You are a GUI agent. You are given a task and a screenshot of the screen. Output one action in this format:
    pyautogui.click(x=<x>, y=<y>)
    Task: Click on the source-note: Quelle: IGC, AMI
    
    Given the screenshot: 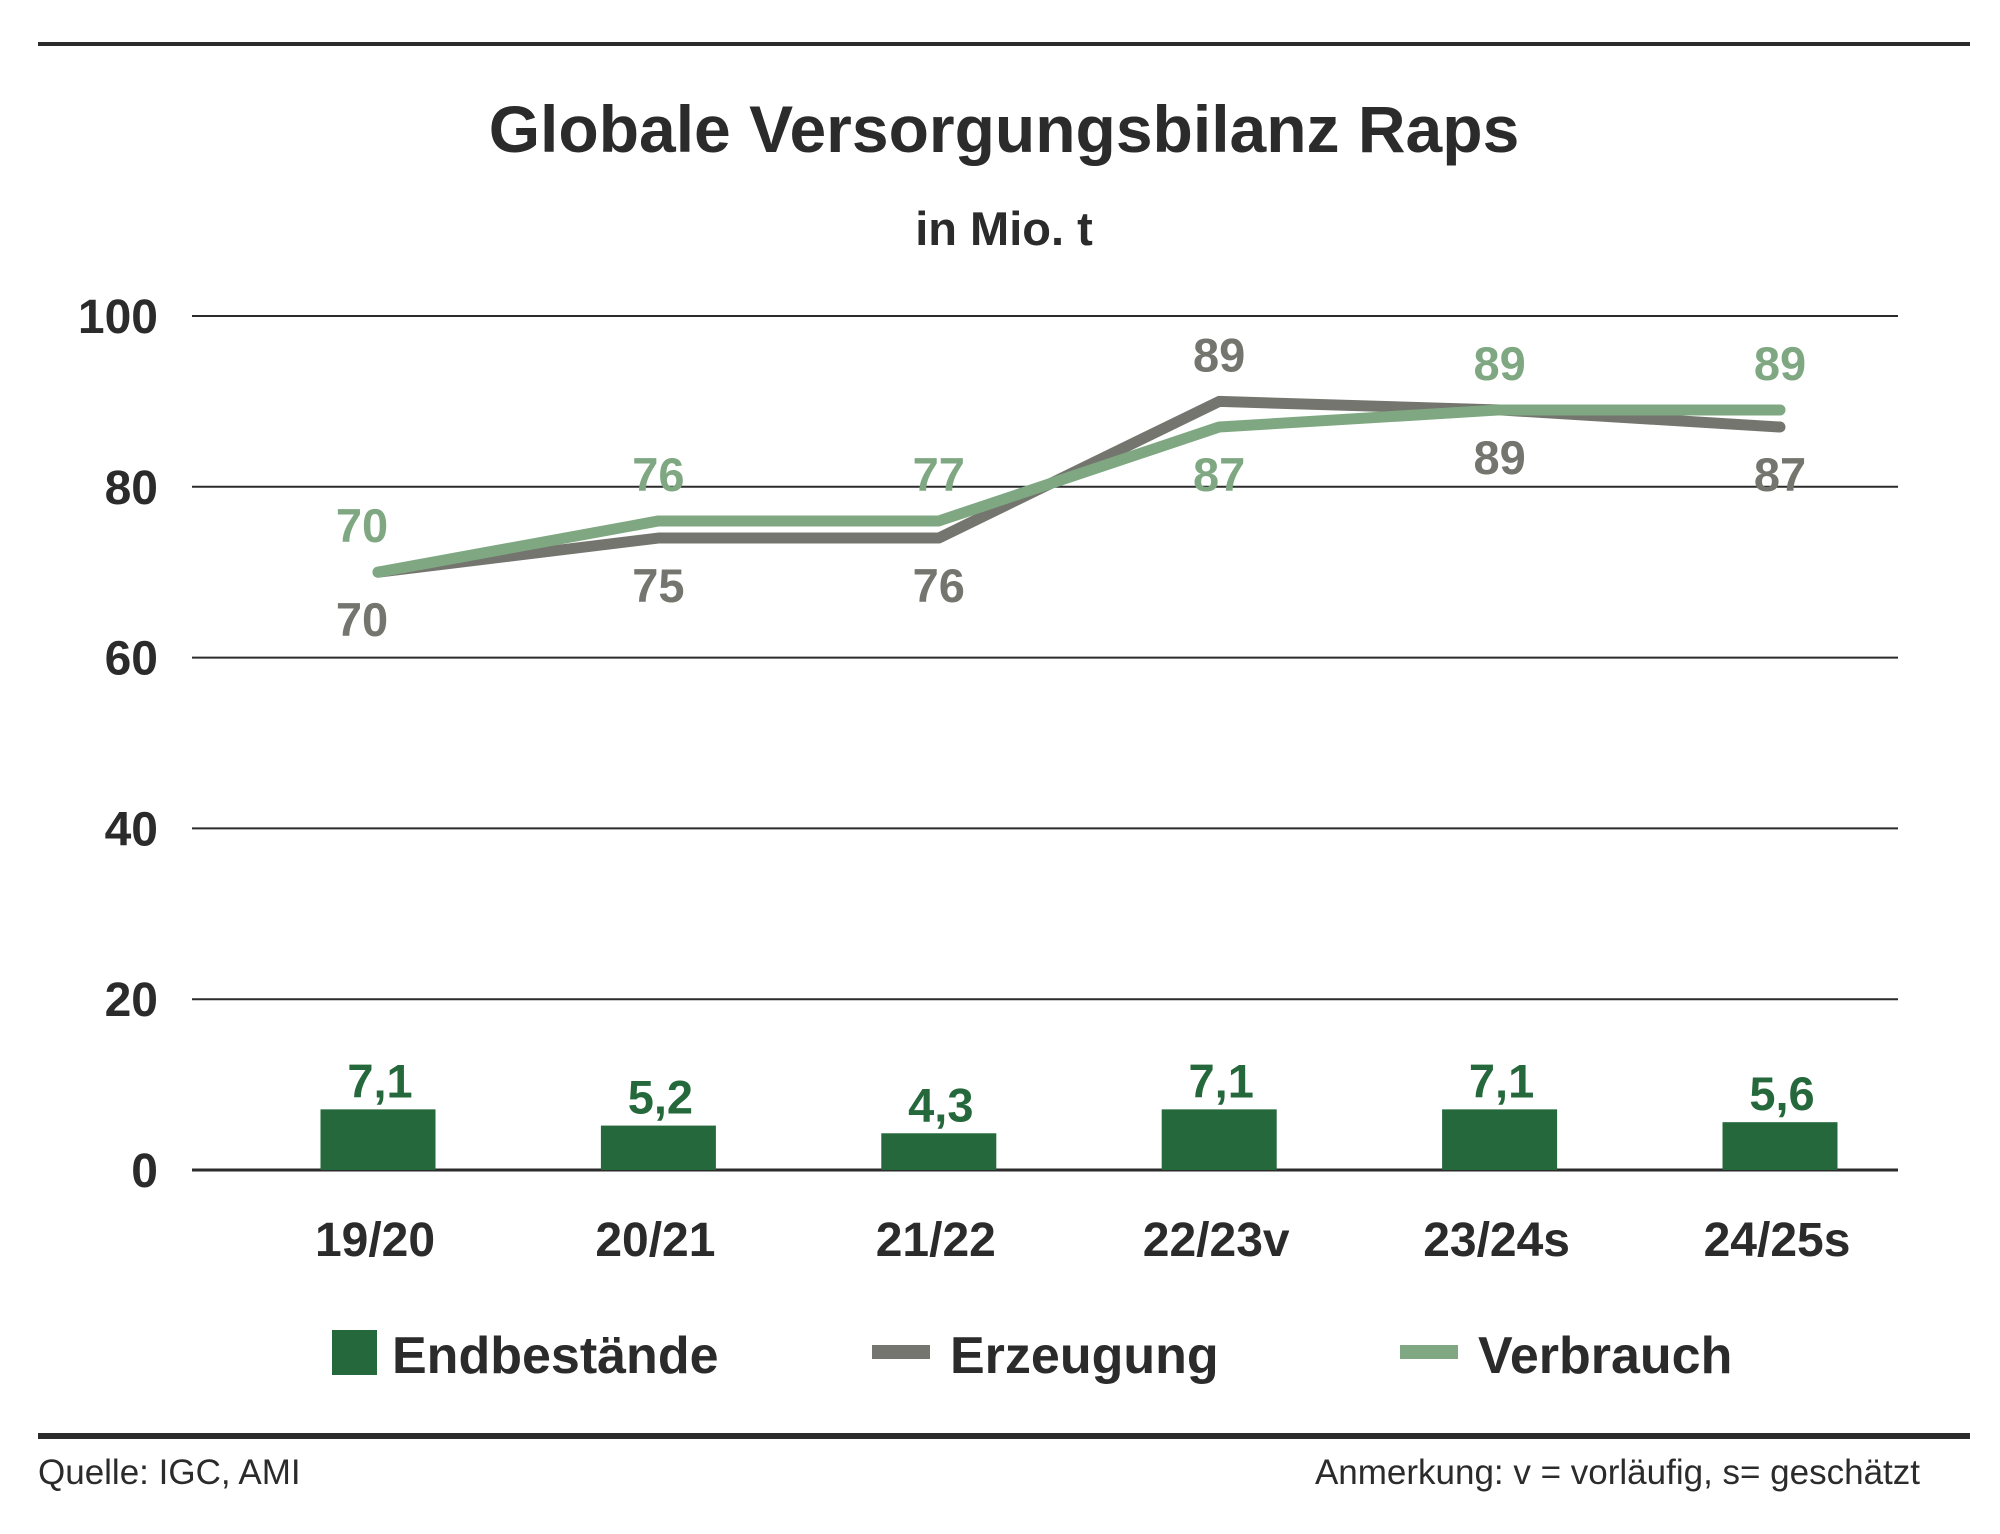 What is the action you would take?
    pyautogui.click(x=169, y=1472)
    